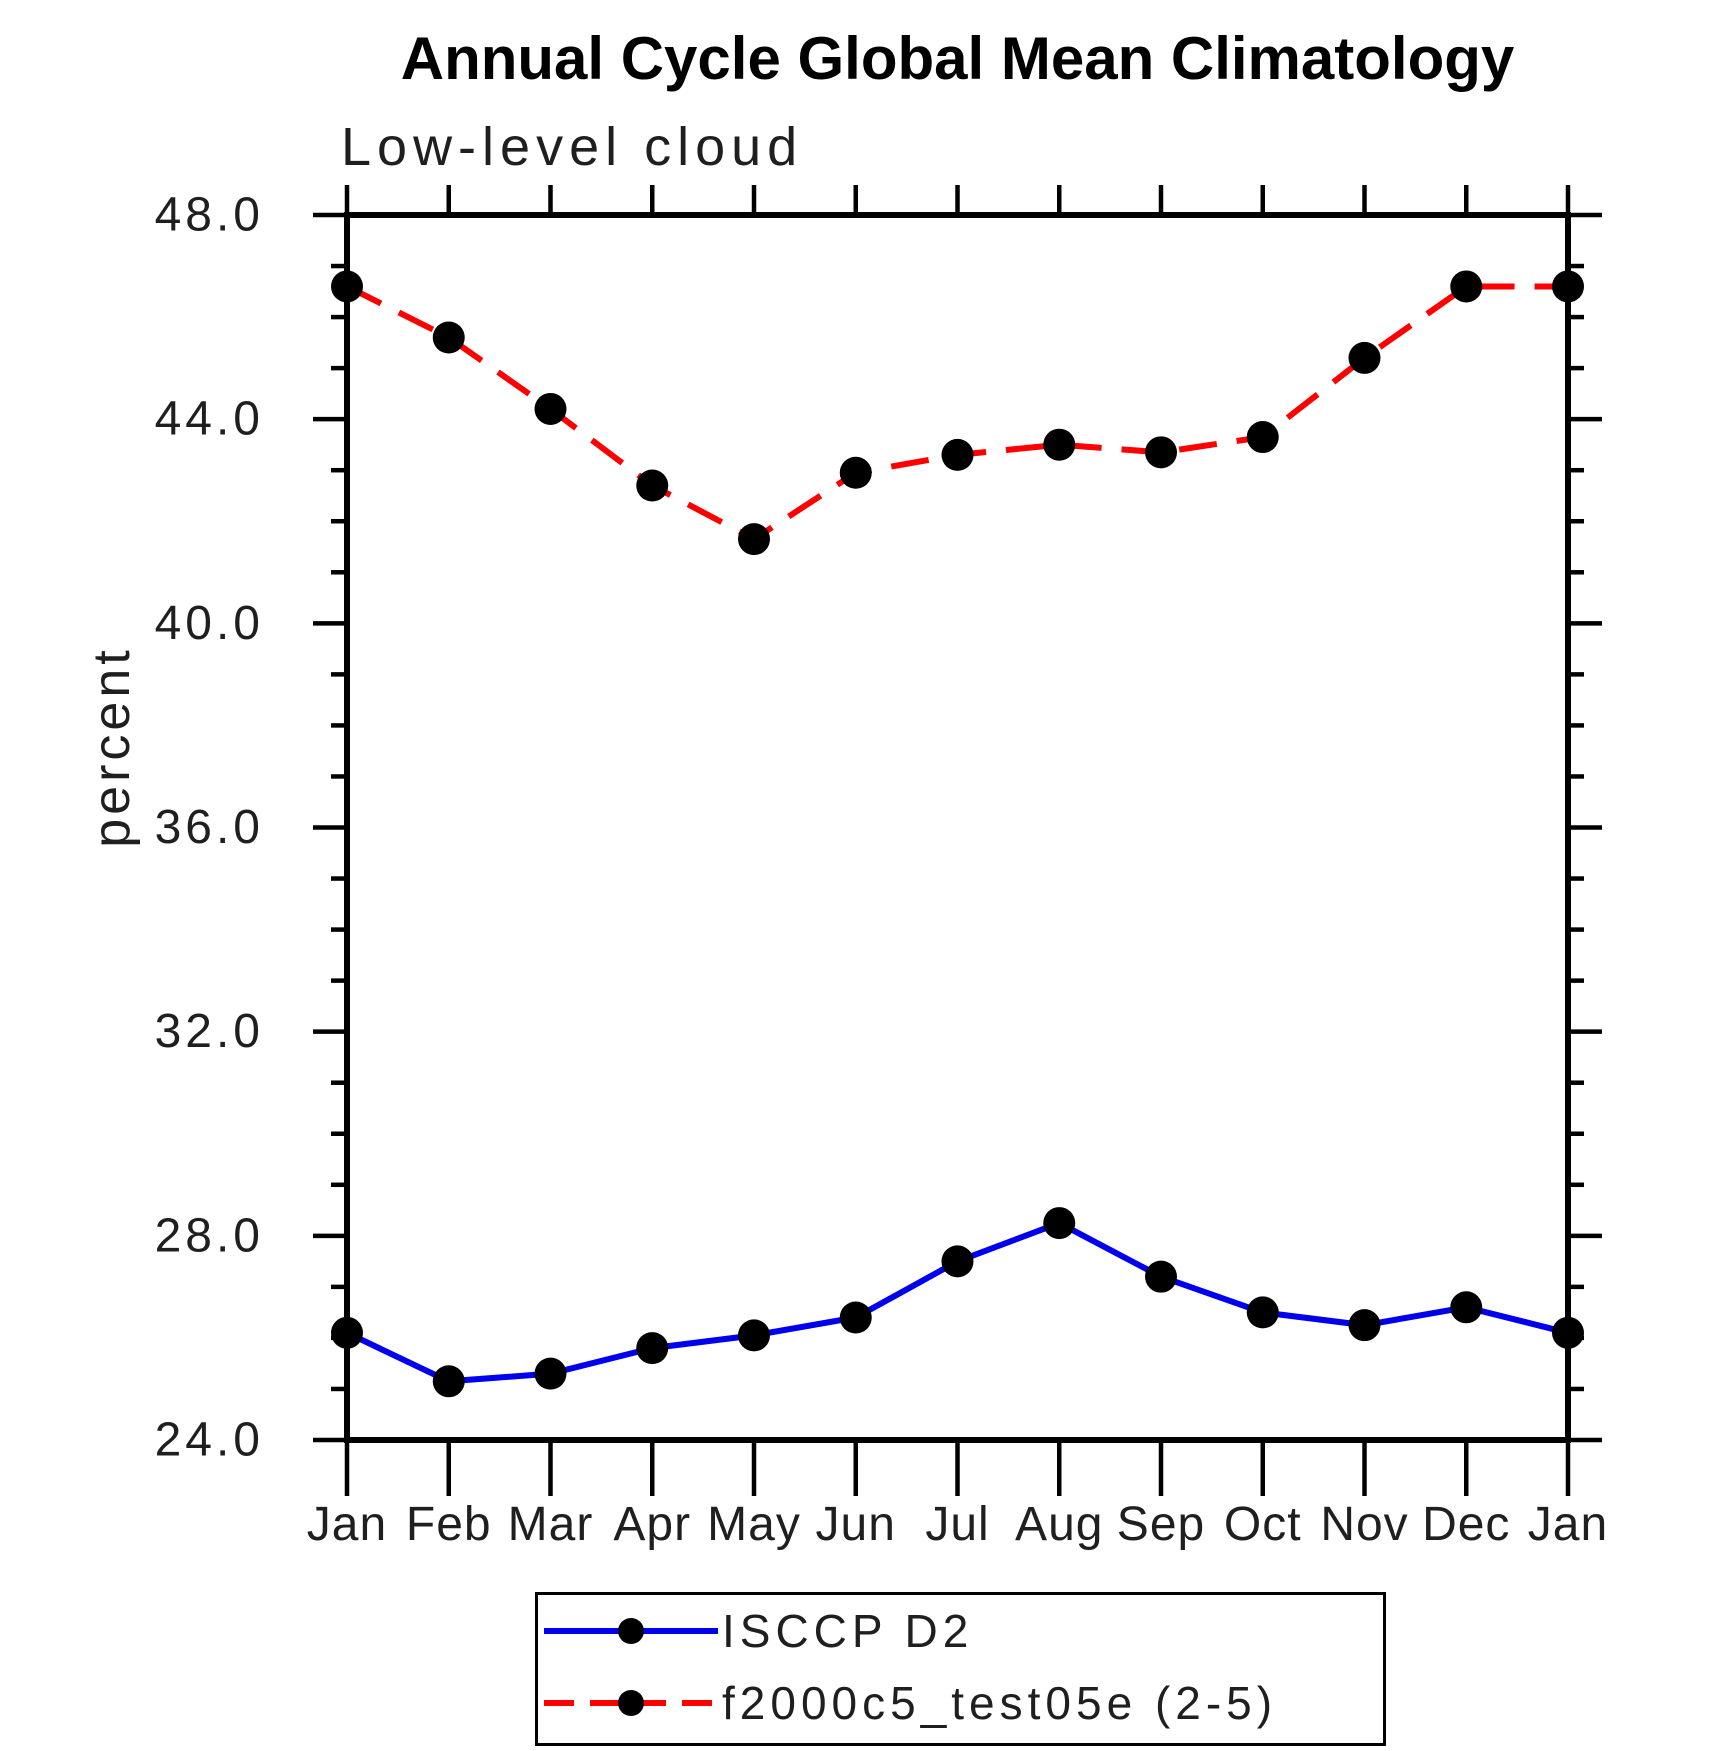 The image size is (1710, 1751). I want to click on x-tick-label: Mar, so click(551, 1524).